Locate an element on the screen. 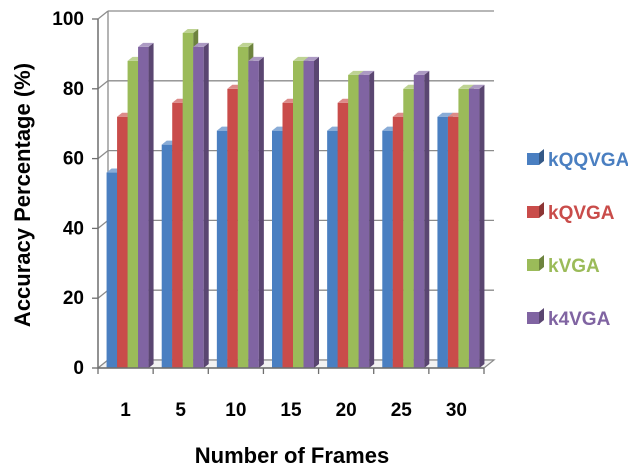 The width and height of the screenshot is (628, 472). legend-label: kVGA is located at coordinates (574, 266).